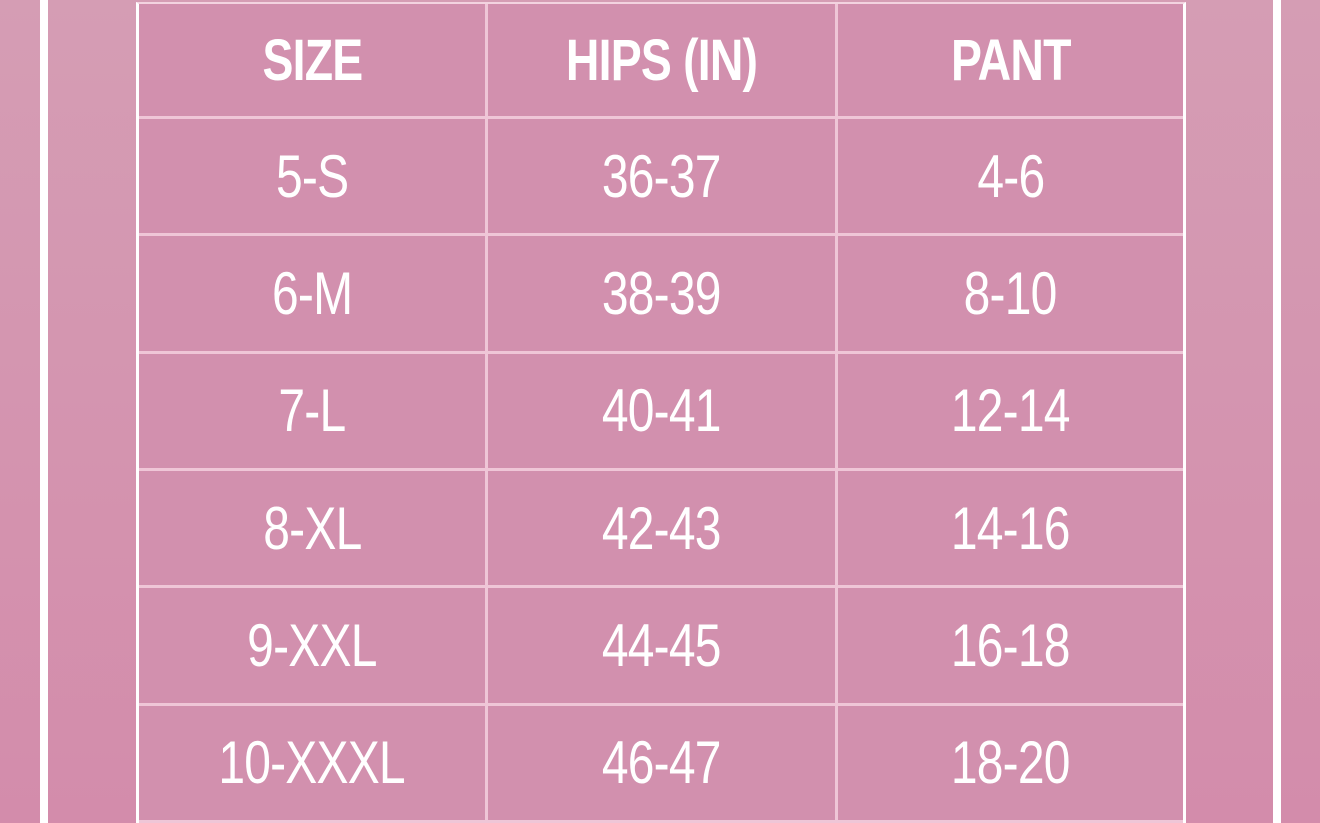 Image resolution: width=1320 pixels, height=823 pixels. I want to click on table-cell: 42-43, so click(663, 530).